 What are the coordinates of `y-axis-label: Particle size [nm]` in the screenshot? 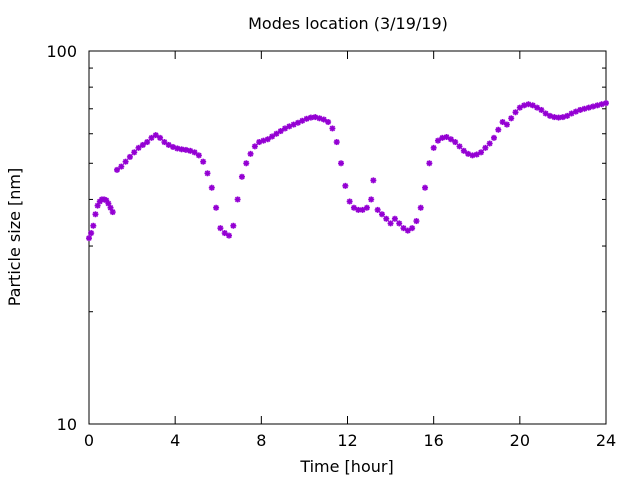 It's located at (14, 237).